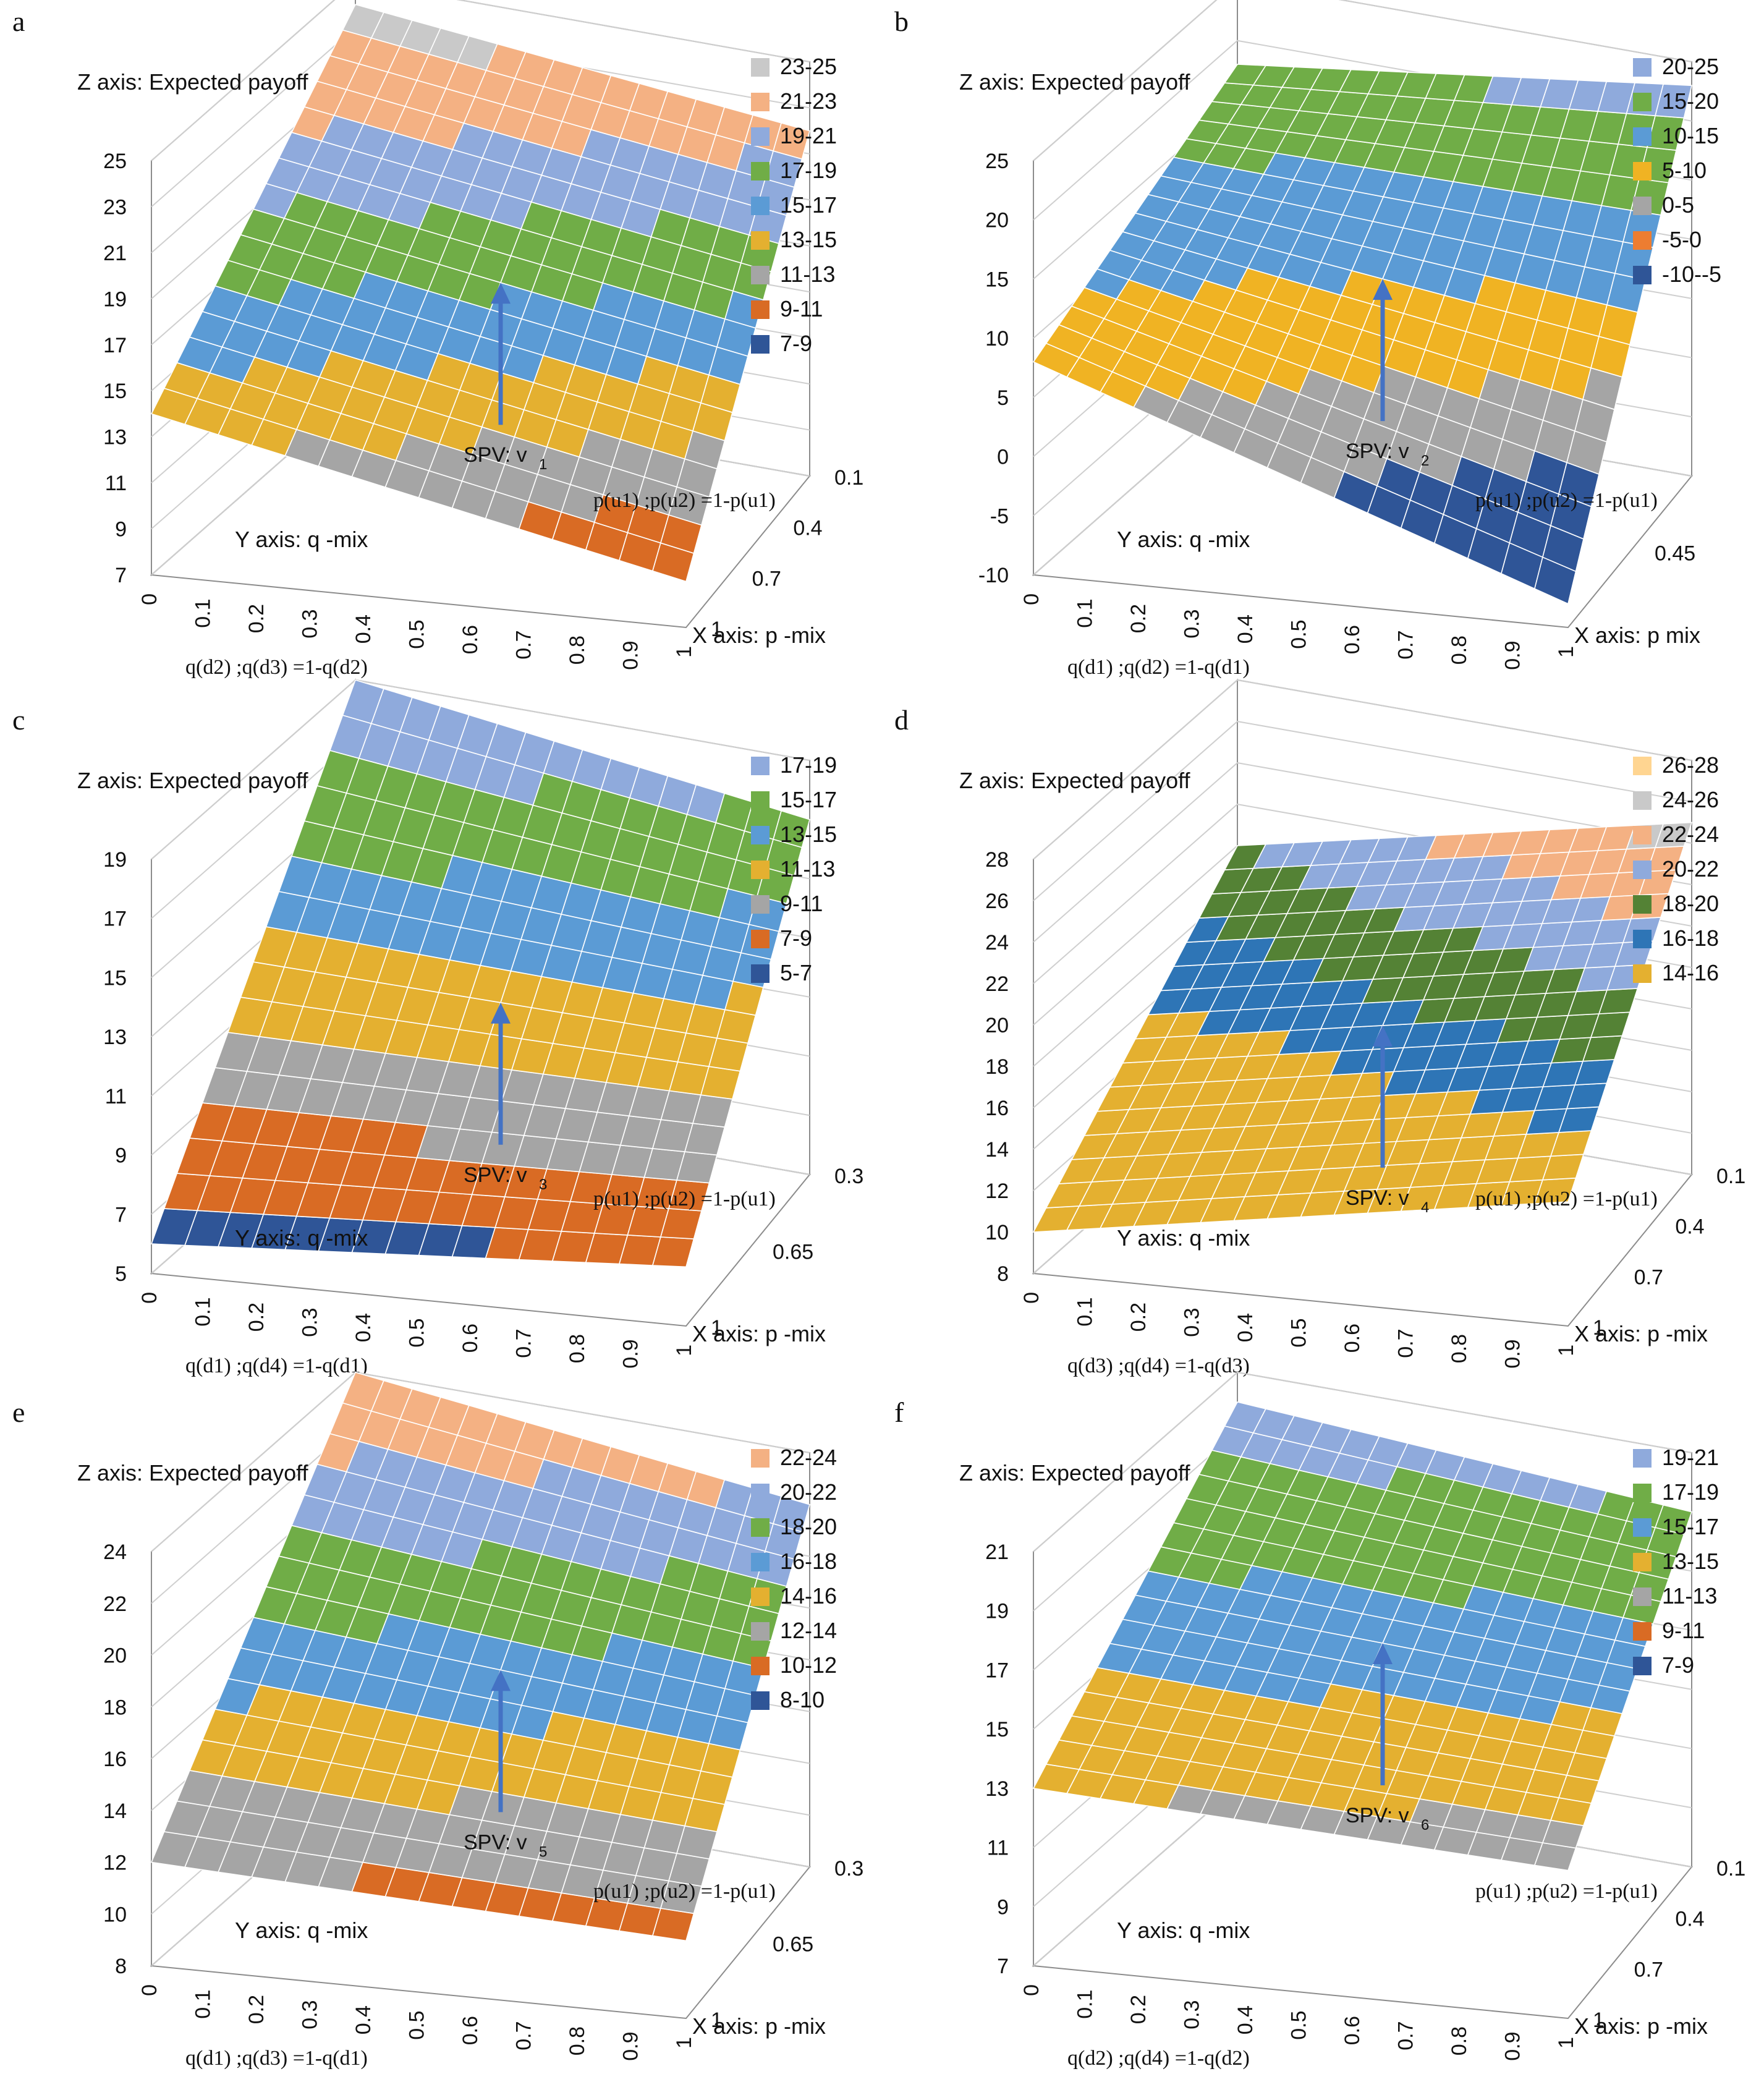 This screenshot has width=1764, height=2074. Describe the element at coordinates (1406, 2036) in the screenshot. I see `y-tick-label: 0.7` at that location.